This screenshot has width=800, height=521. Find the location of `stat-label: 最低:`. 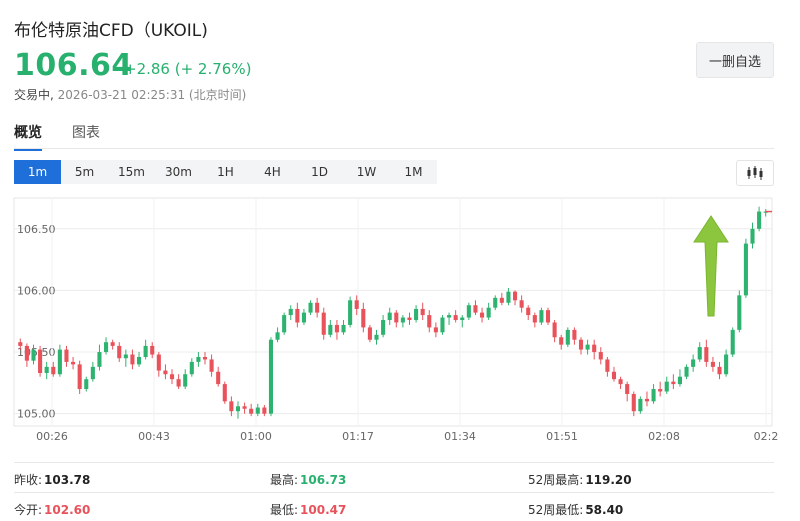

stat-label: 最低: is located at coordinates (284, 510).